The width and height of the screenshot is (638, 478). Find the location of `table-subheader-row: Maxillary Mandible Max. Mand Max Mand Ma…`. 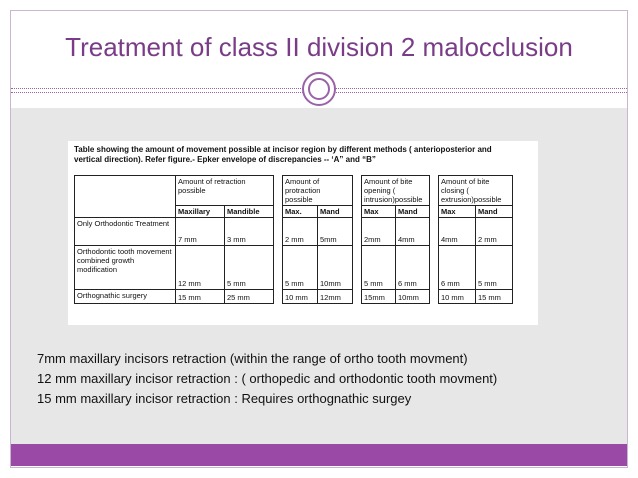

table-subheader-row: Maxillary Mandible Max. Mand Max Mand Ma… is located at coordinates (294, 211).